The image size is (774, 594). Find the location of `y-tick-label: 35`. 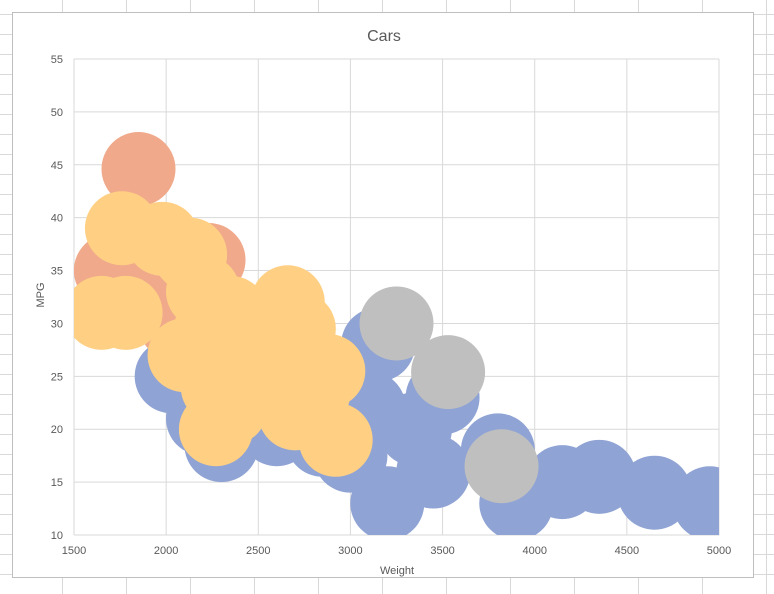

y-tick-label: 35 is located at coordinates (57, 272).